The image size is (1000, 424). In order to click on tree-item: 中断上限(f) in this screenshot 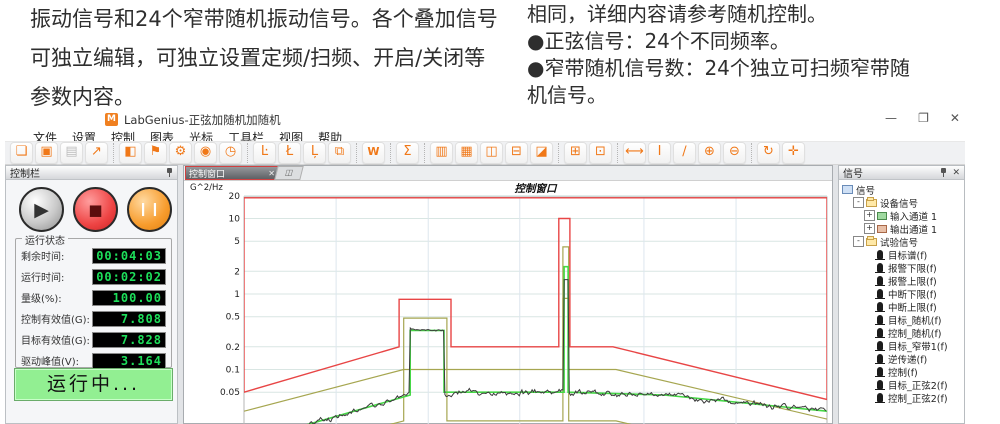, I will do `click(914, 307)`.